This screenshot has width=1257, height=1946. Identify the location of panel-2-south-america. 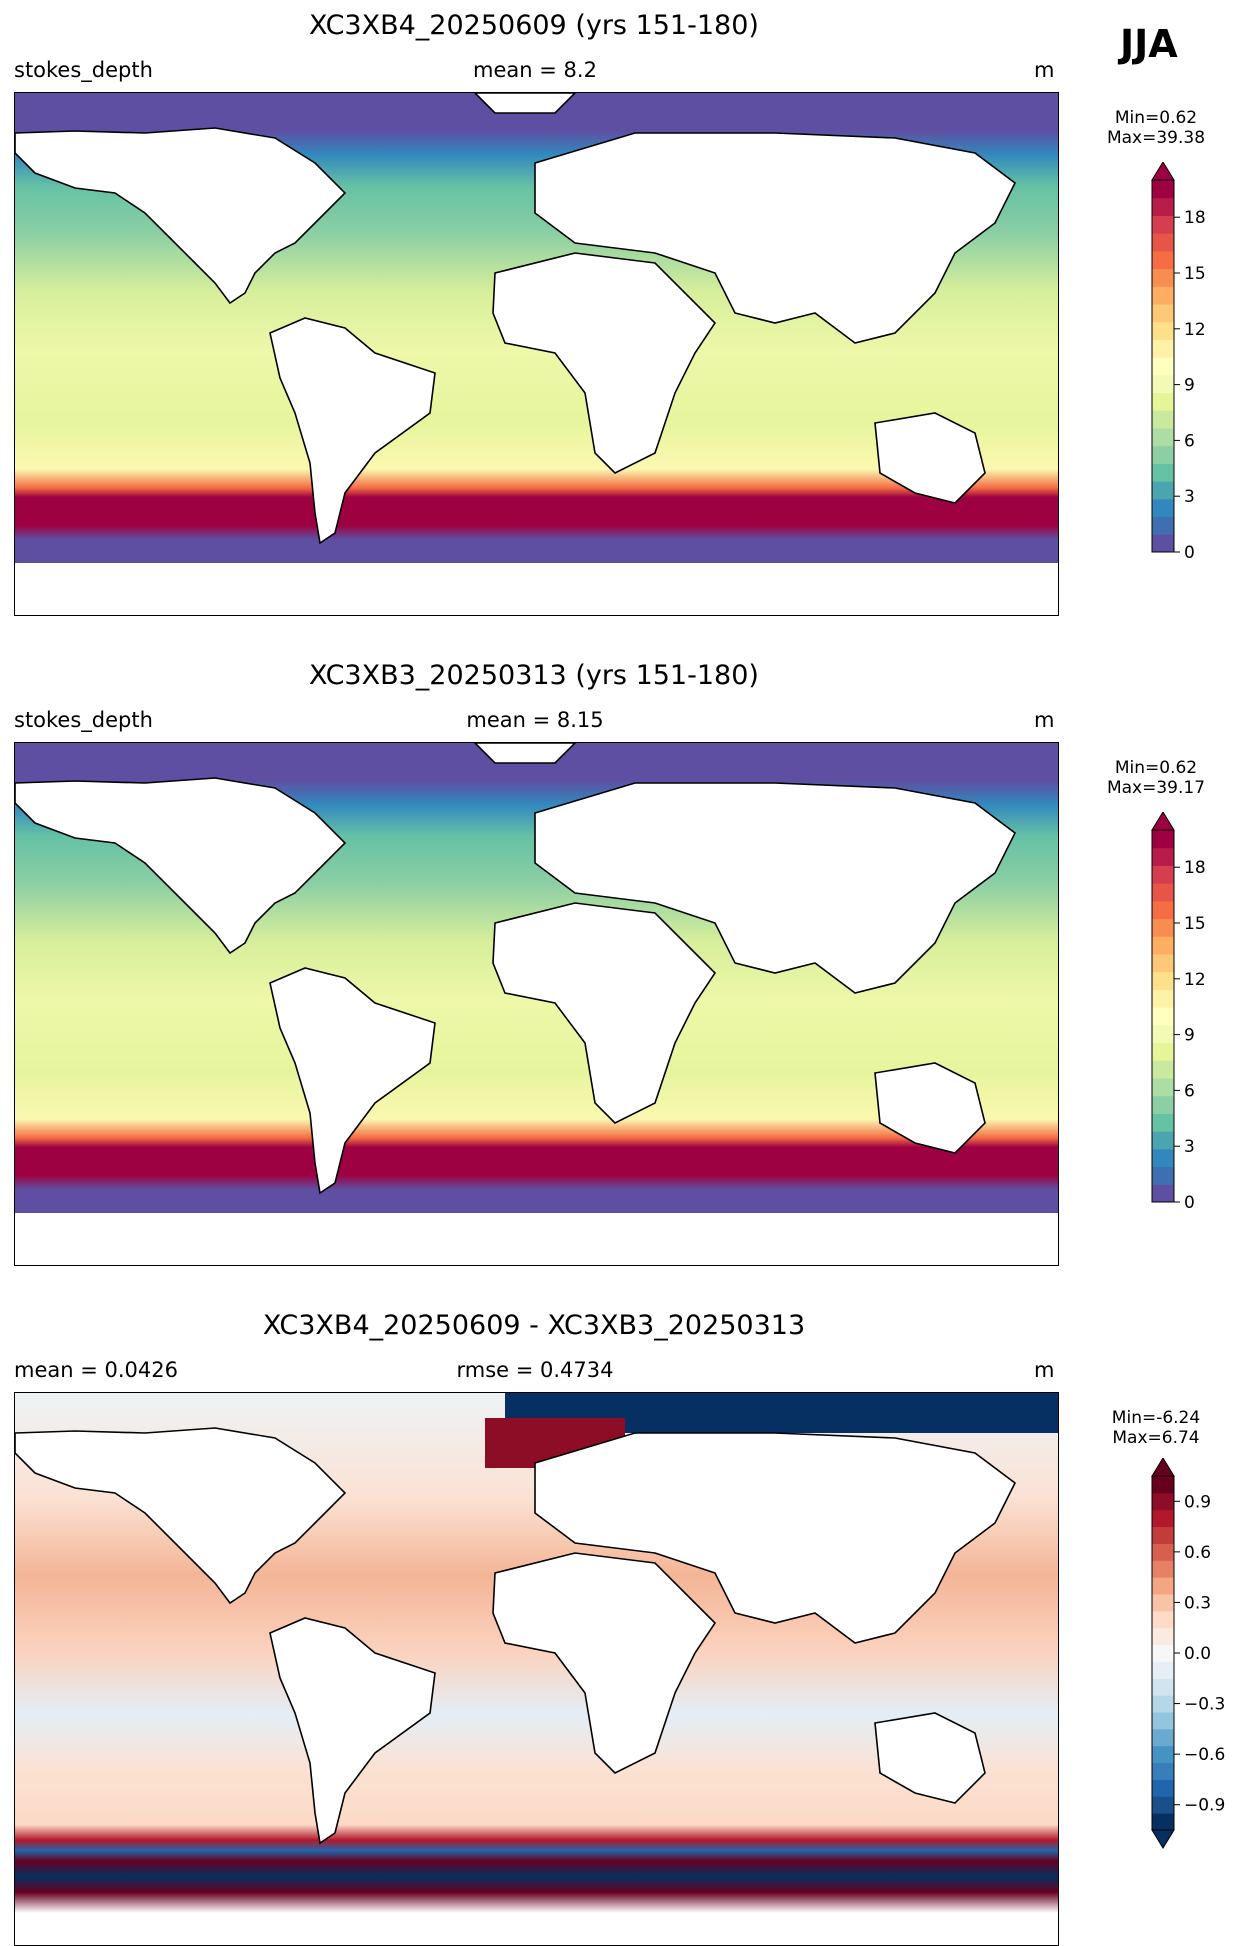
(352, 1081).